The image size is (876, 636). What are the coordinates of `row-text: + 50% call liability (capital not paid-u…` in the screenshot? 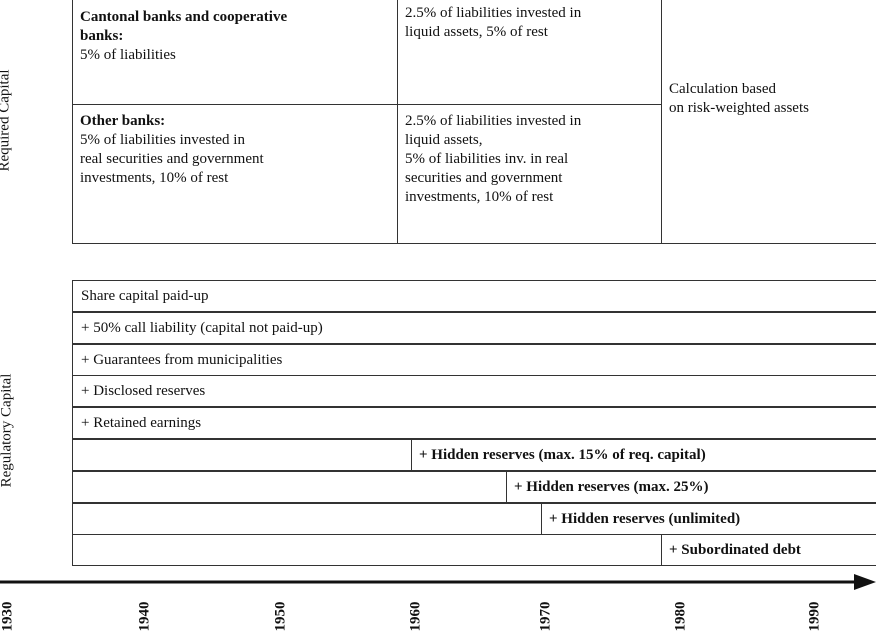 It's located at (202, 327).